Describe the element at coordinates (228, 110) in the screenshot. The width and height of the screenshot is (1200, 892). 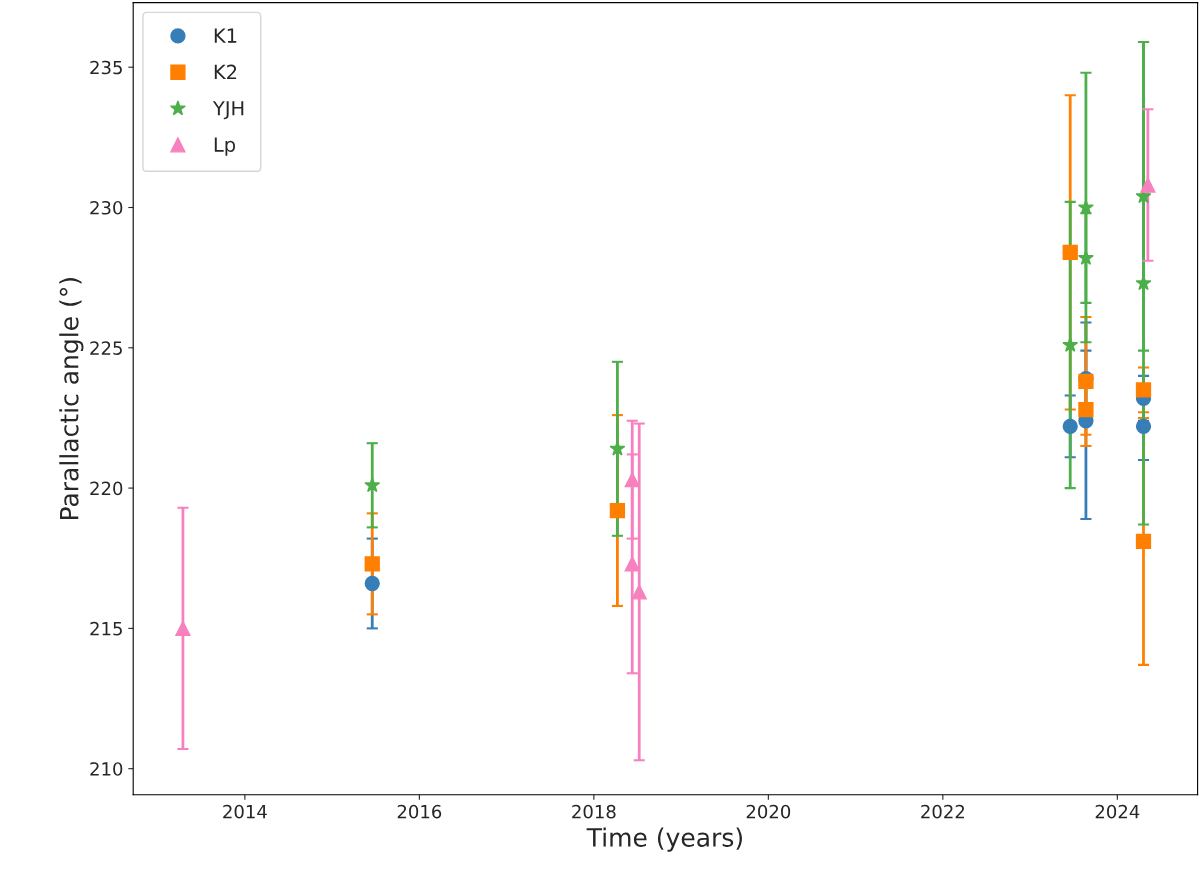
I see `legend-label: YJH` at that location.